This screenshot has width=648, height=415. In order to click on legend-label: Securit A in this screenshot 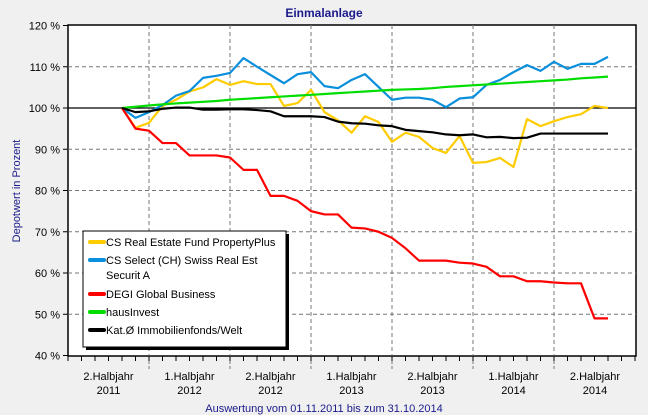, I will do `click(128, 276)`.